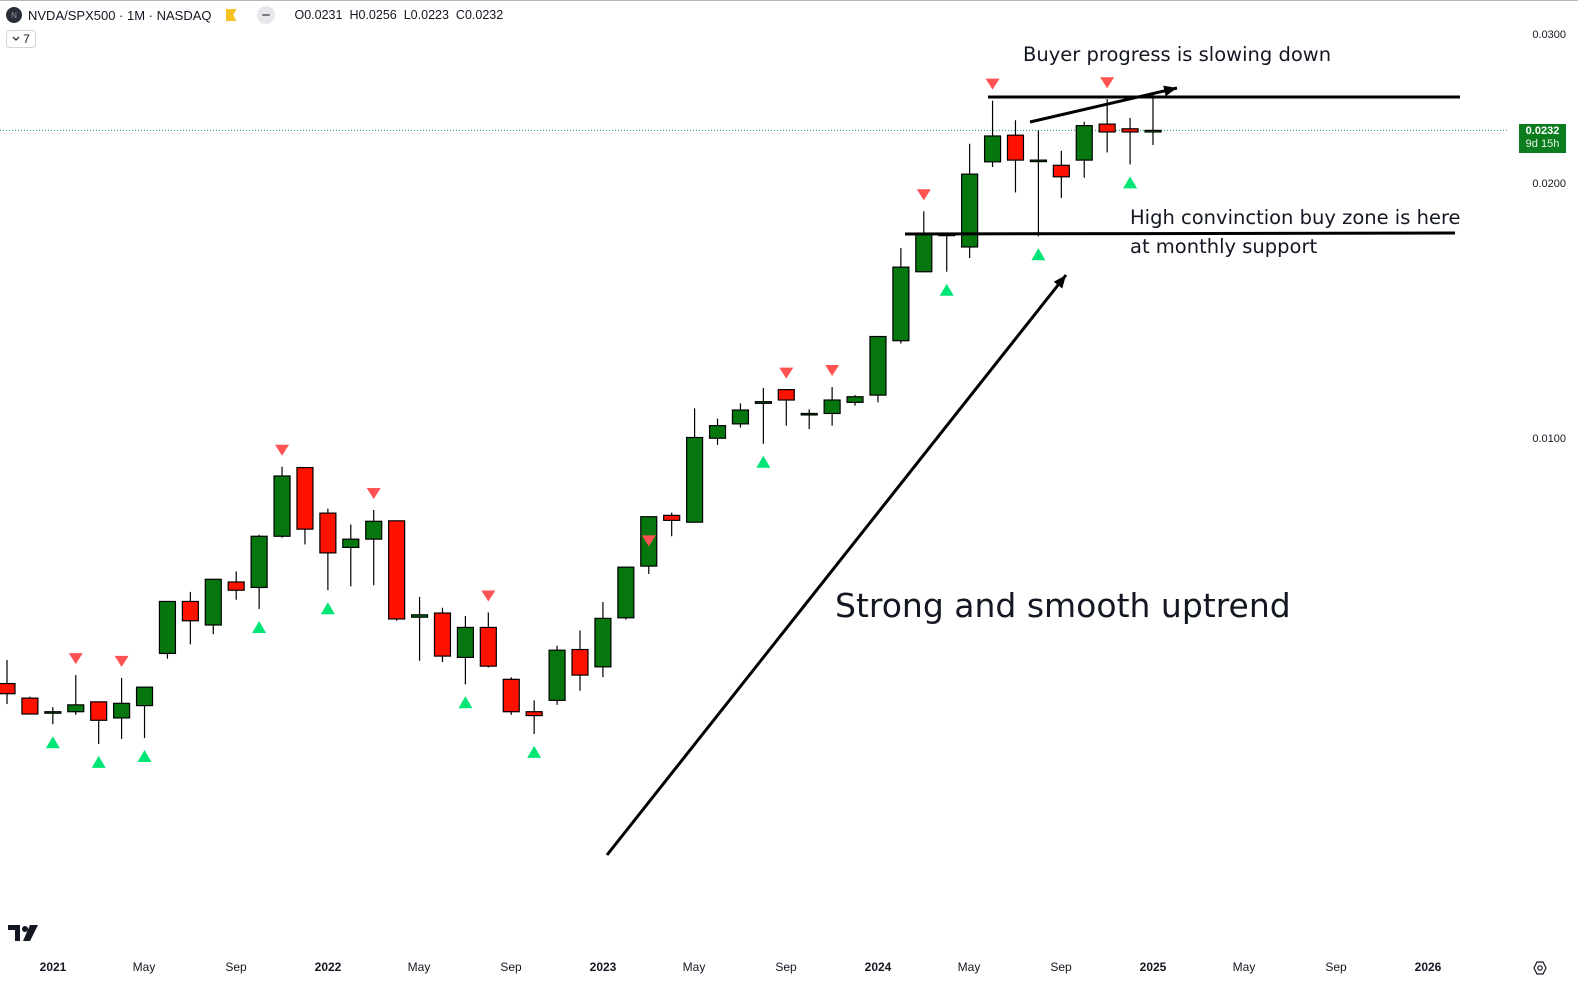  I want to click on flag-icon, so click(231, 15).